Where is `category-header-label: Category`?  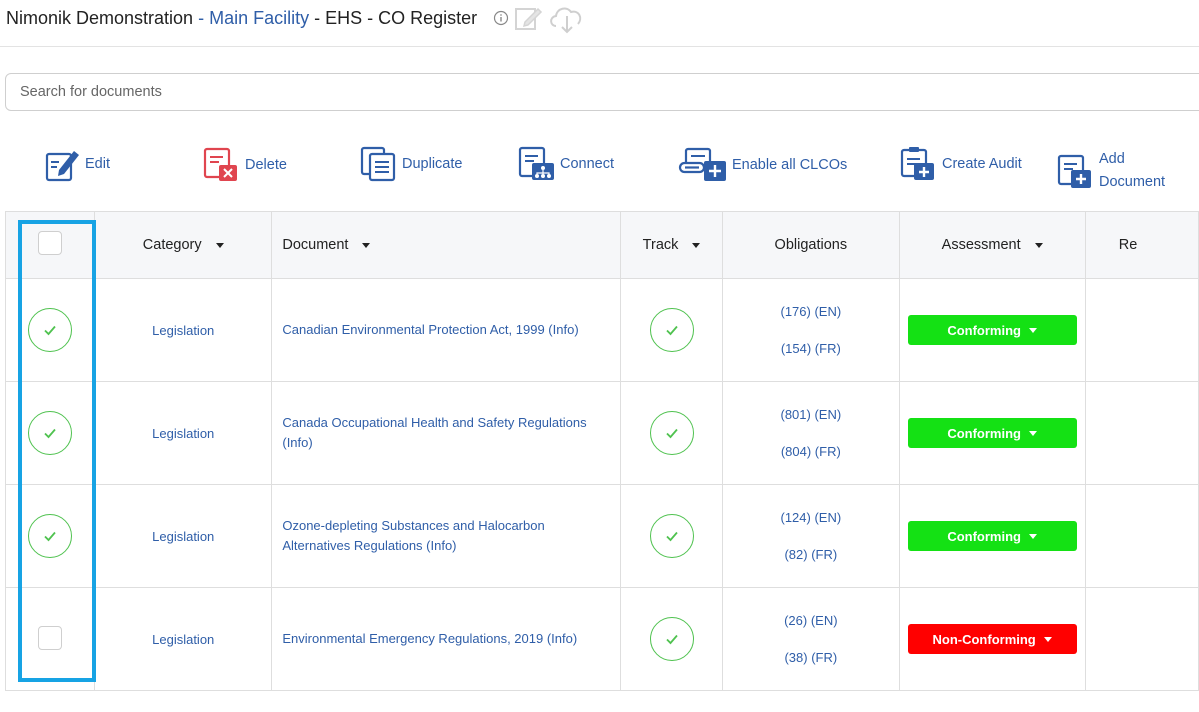 category-header-label: Category is located at coordinates (172, 245).